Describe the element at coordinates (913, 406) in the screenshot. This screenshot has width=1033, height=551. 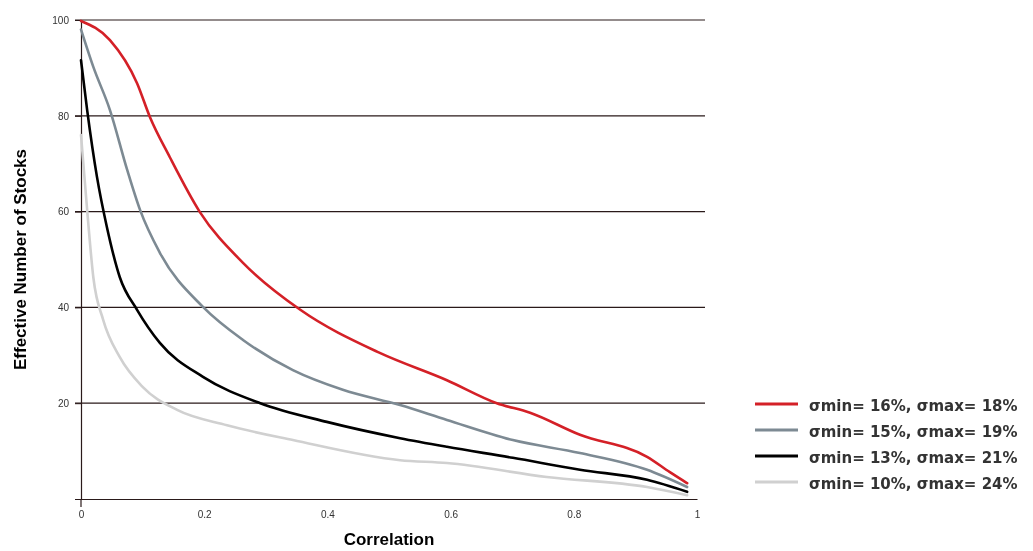
I see `legend-label: σmin= 16%, σmax= 18%` at that location.